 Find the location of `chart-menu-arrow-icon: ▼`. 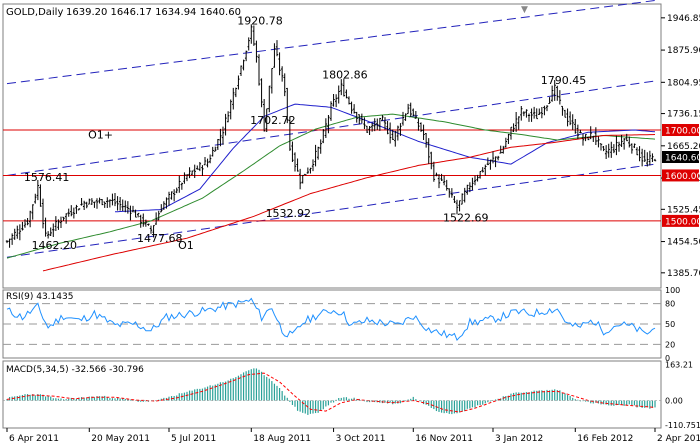

chart-menu-arrow-icon: ▼ is located at coordinates (524, 10).